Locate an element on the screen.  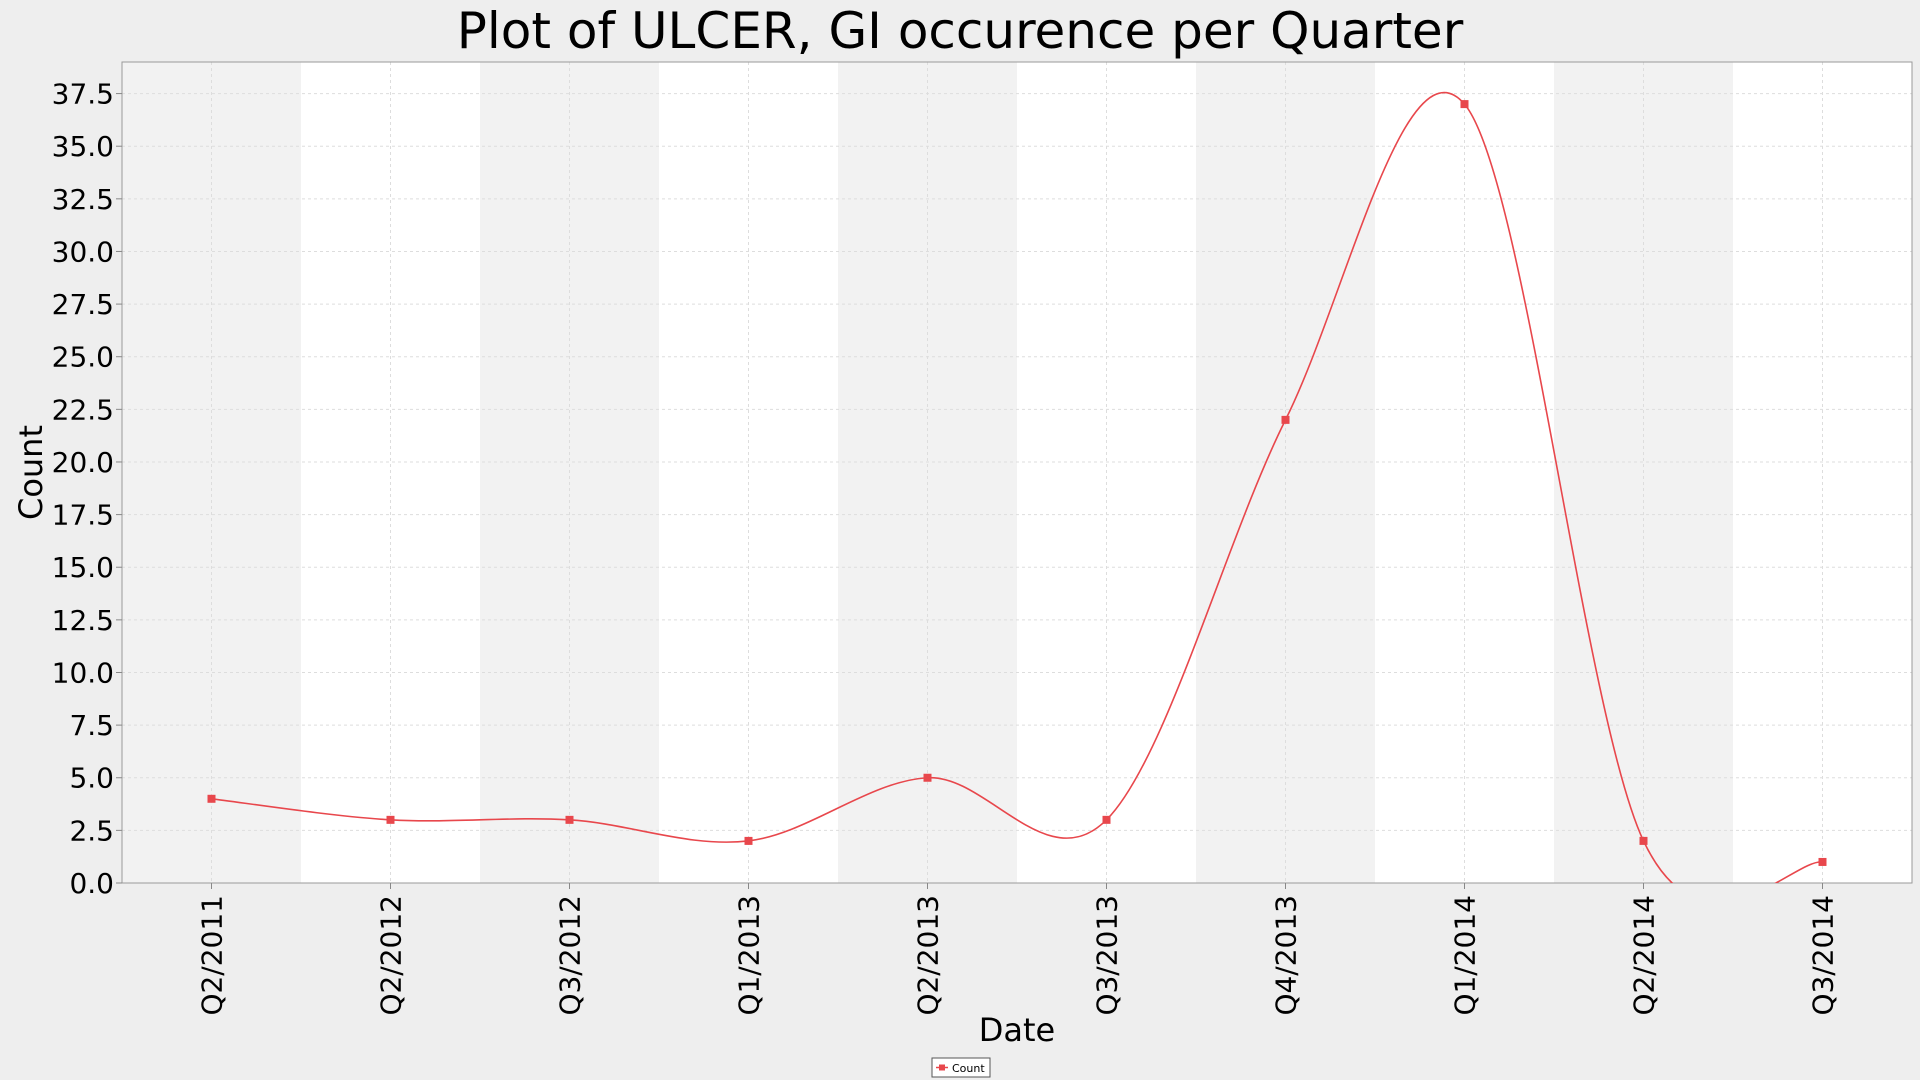
x-tick-label: Q2/2014 is located at coordinates (1644, 955).